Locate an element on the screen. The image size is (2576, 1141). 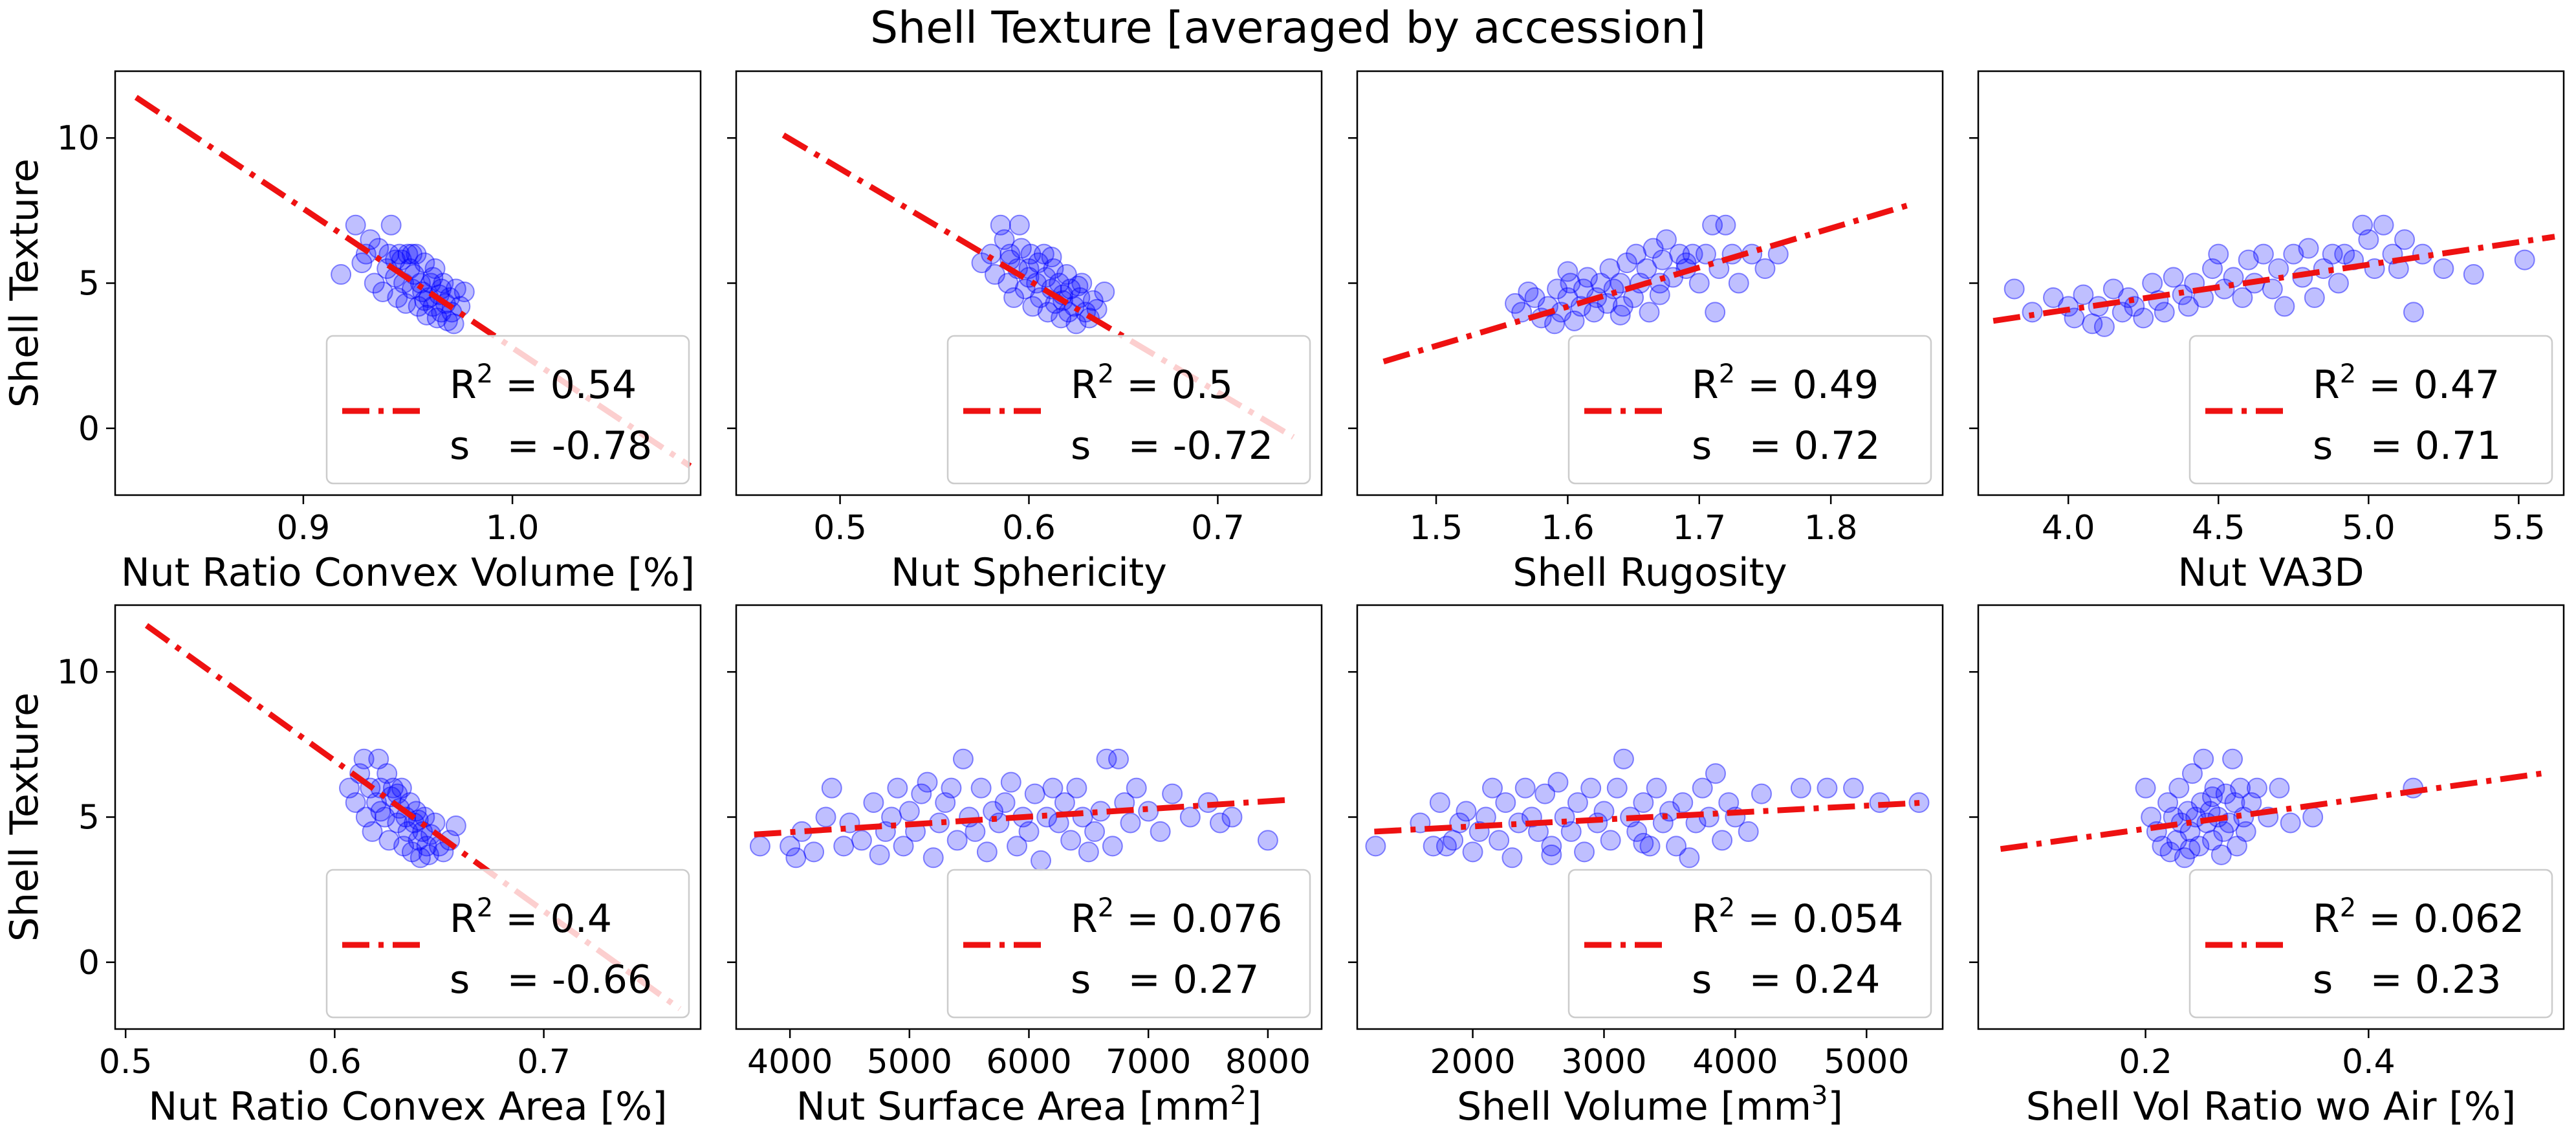
x-axis-label: Nut VA3D is located at coordinates (2271, 572).